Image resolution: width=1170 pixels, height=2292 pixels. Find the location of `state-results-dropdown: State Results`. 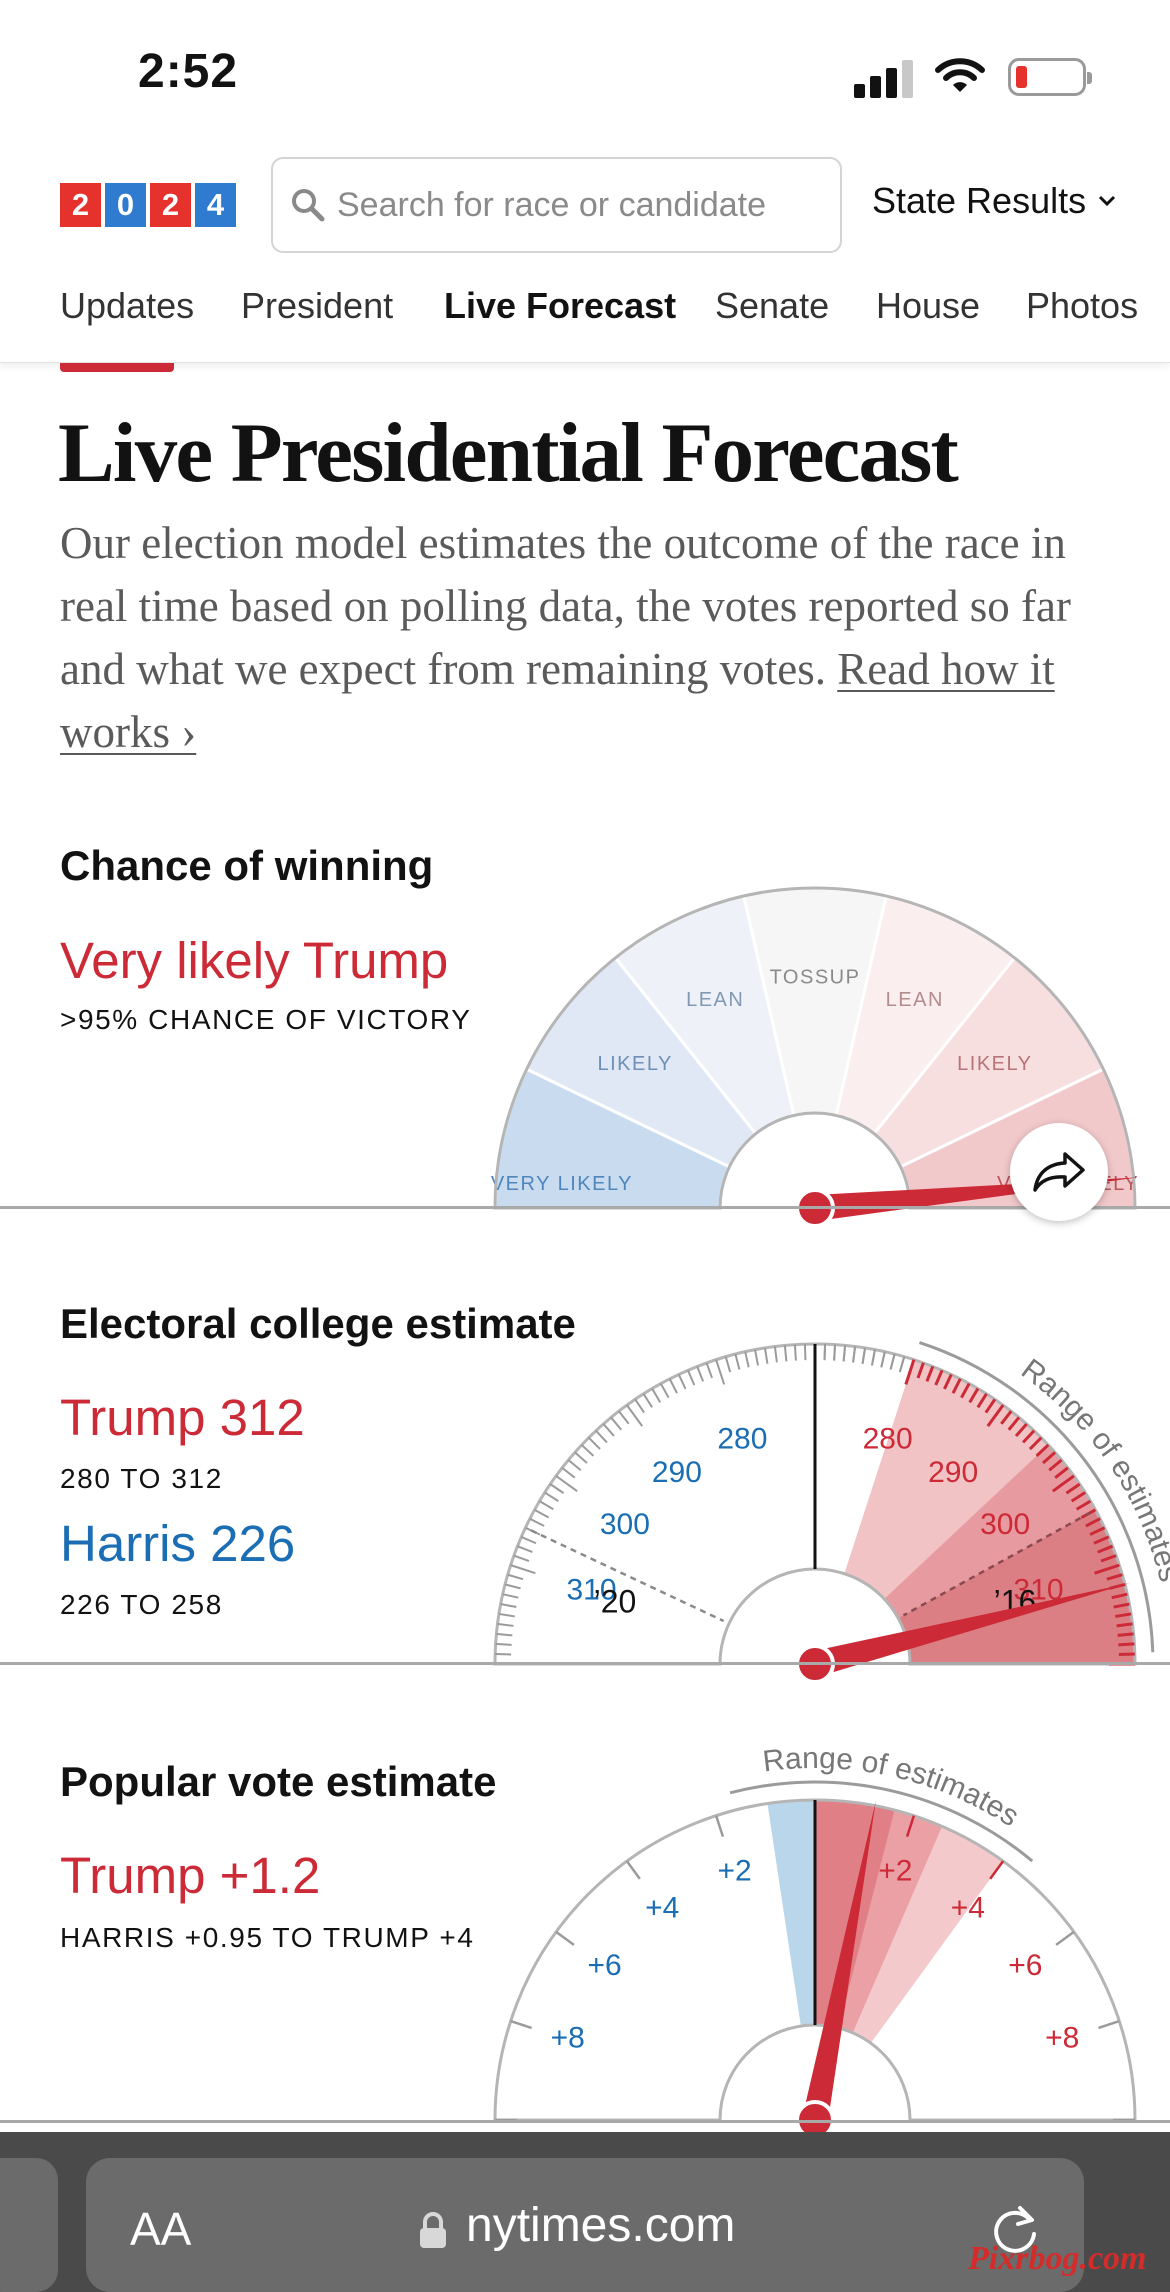

state-results-dropdown: State Results is located at coordinates (994, 201).